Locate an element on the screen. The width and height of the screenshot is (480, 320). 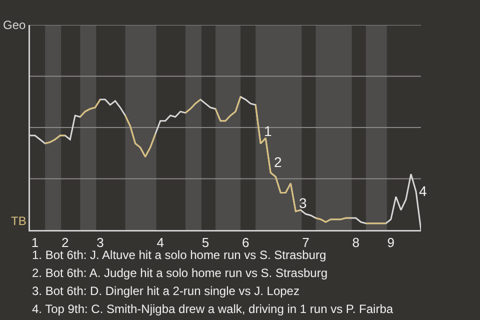
x-tick-label: 6 is located at coordinates (246, 242).